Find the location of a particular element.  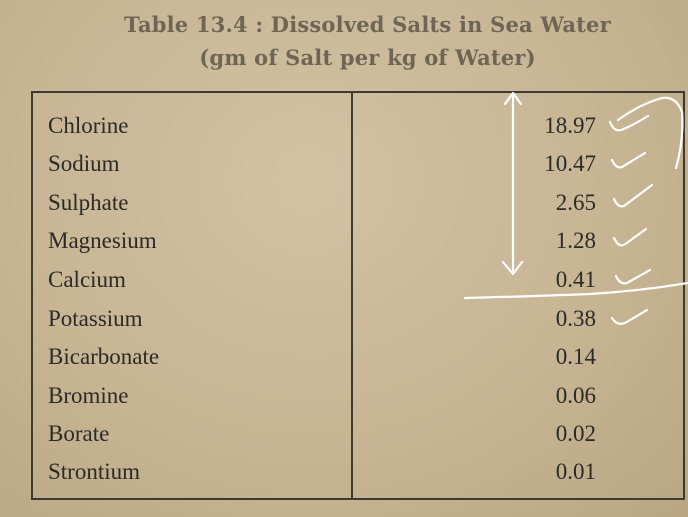

table-row: Chlorine 18.97 is located at coordinates (344, 132).